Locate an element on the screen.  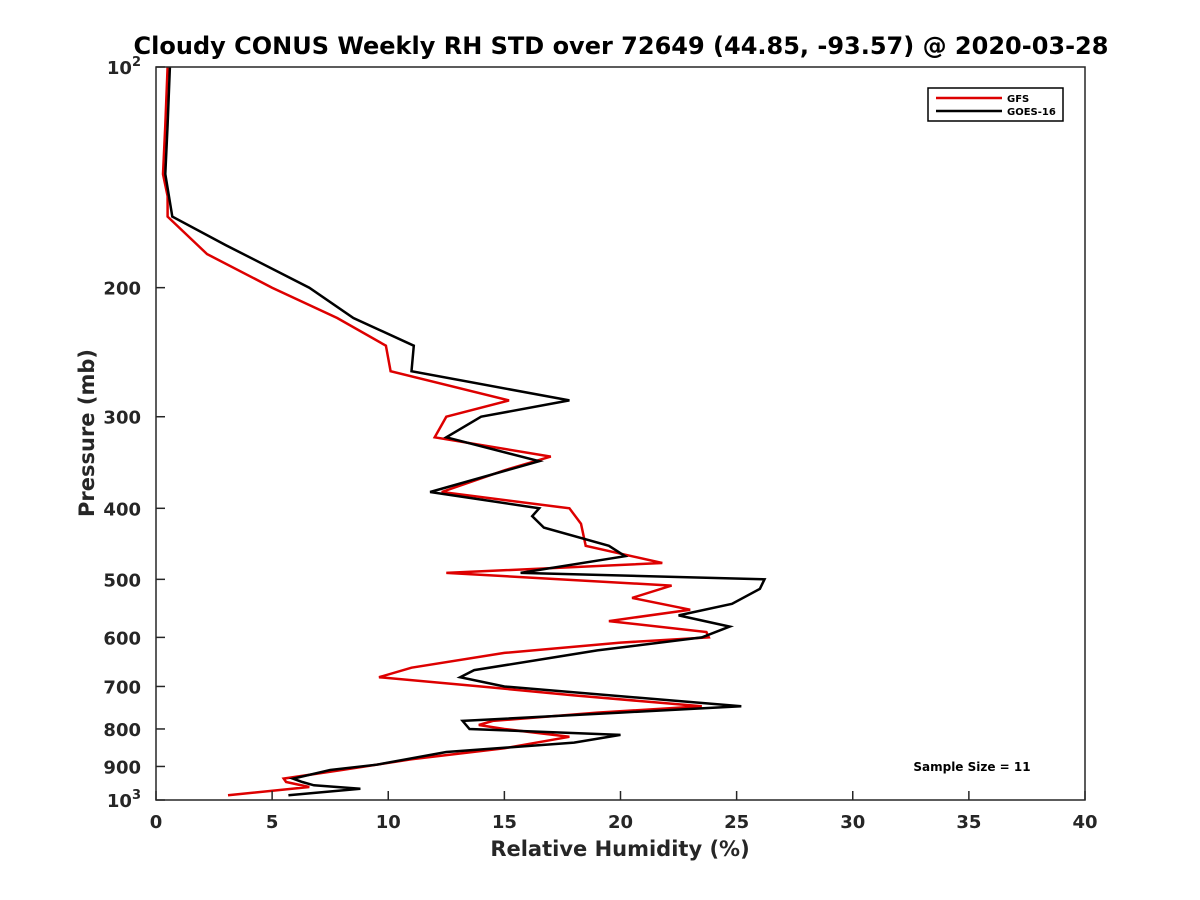
y-tick-label: 600 is located at coordinates (122, 638).